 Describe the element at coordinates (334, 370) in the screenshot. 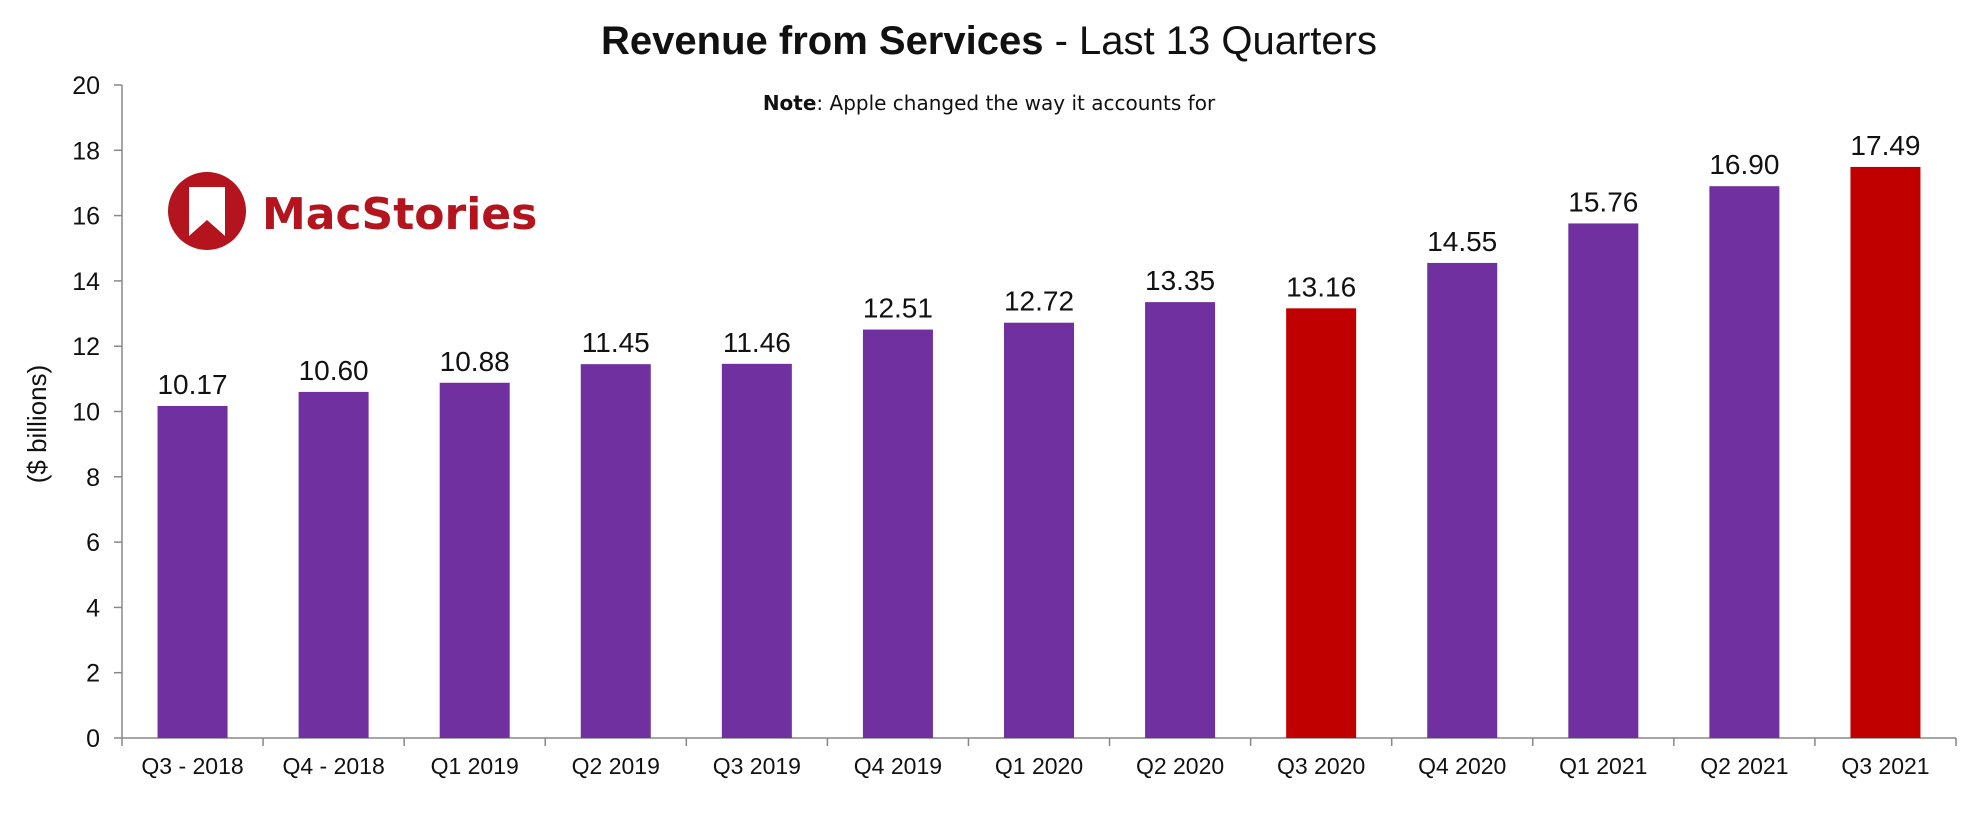

I see `bar-value-label: 10.60` at that location.